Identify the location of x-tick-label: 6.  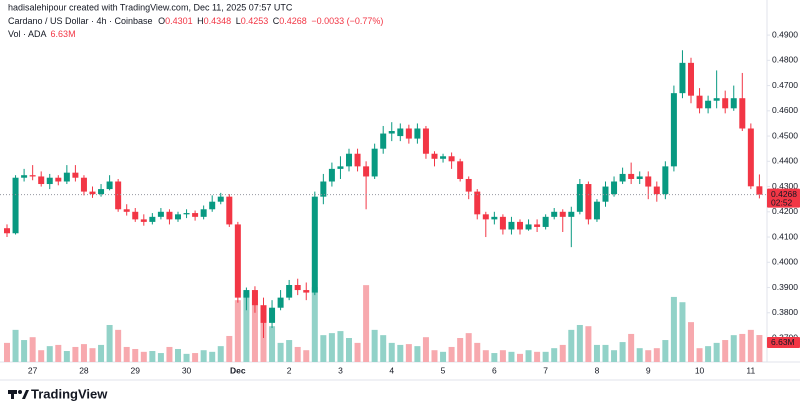
(494, 370).